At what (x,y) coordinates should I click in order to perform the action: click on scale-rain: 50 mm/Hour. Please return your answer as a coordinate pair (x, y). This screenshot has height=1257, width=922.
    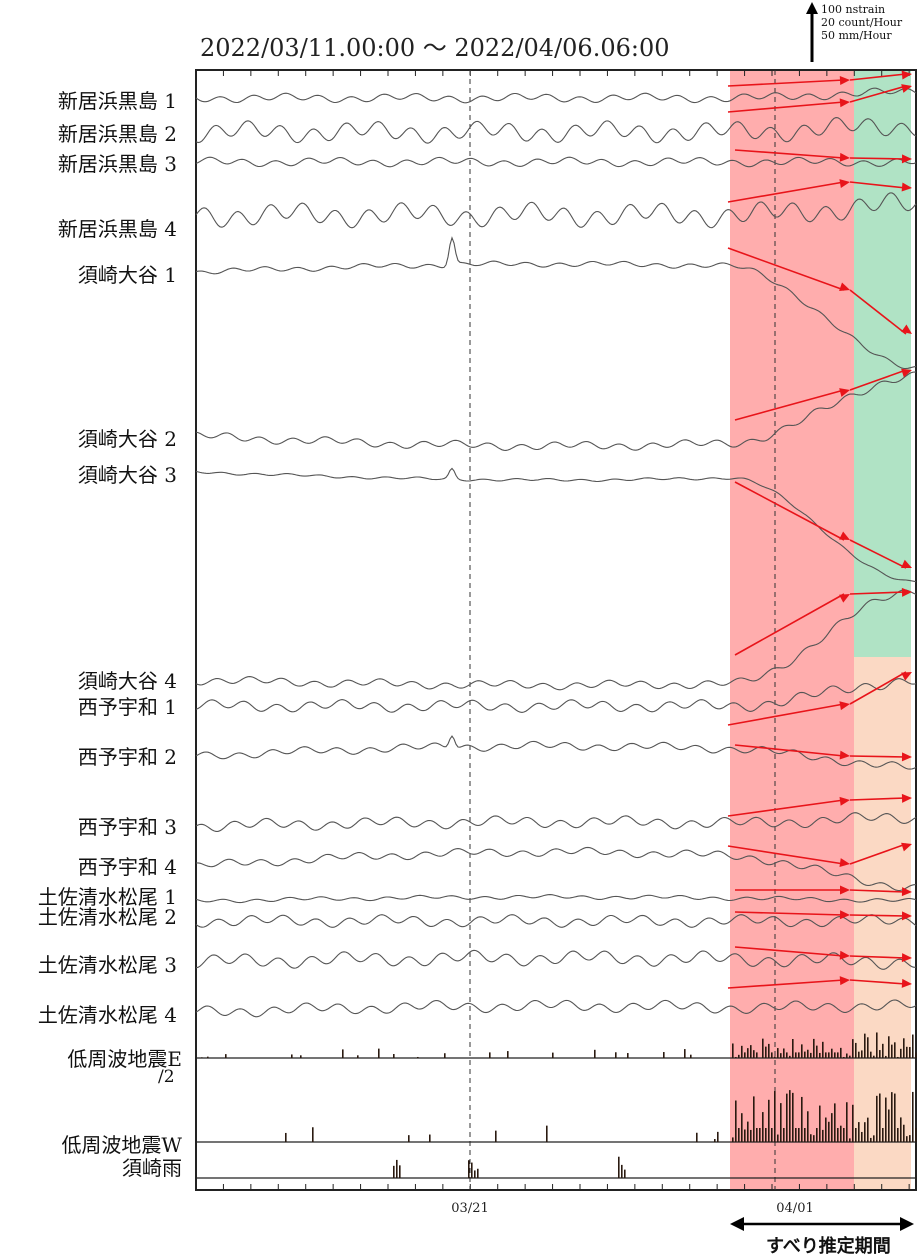
    Looking at the image, I should click on (856, 35).